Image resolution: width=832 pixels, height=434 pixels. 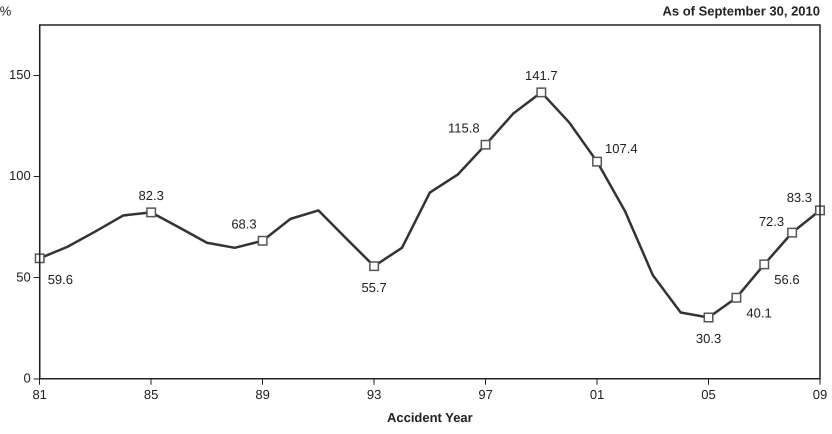 I want to click on x-tick-label: 01, so click(x=597, y=394).